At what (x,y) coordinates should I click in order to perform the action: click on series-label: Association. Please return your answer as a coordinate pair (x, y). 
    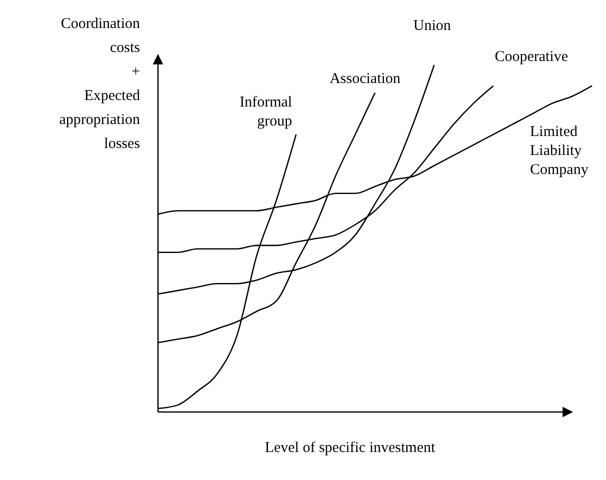
    Looking at the image, I should click on (365, 78).